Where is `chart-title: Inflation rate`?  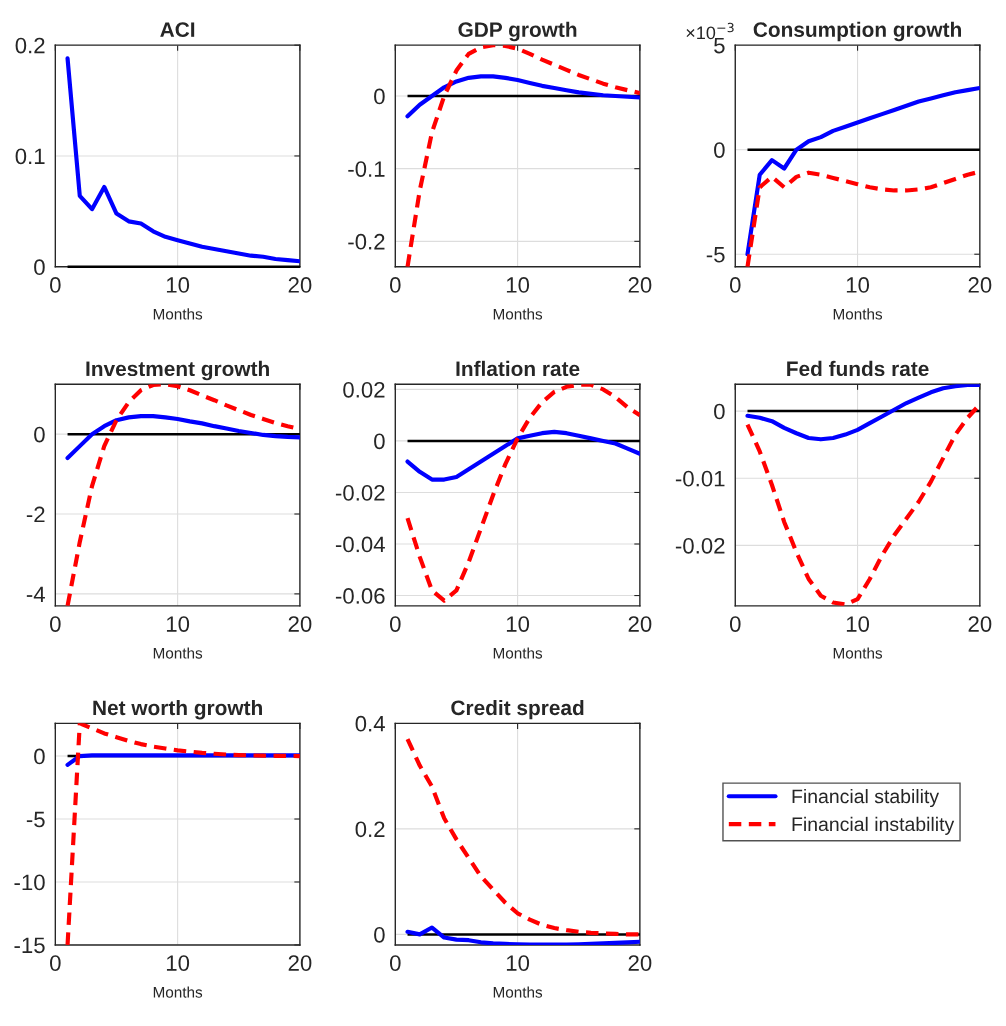 chart-title: Inflation rate is located at coordinates (518, 368).